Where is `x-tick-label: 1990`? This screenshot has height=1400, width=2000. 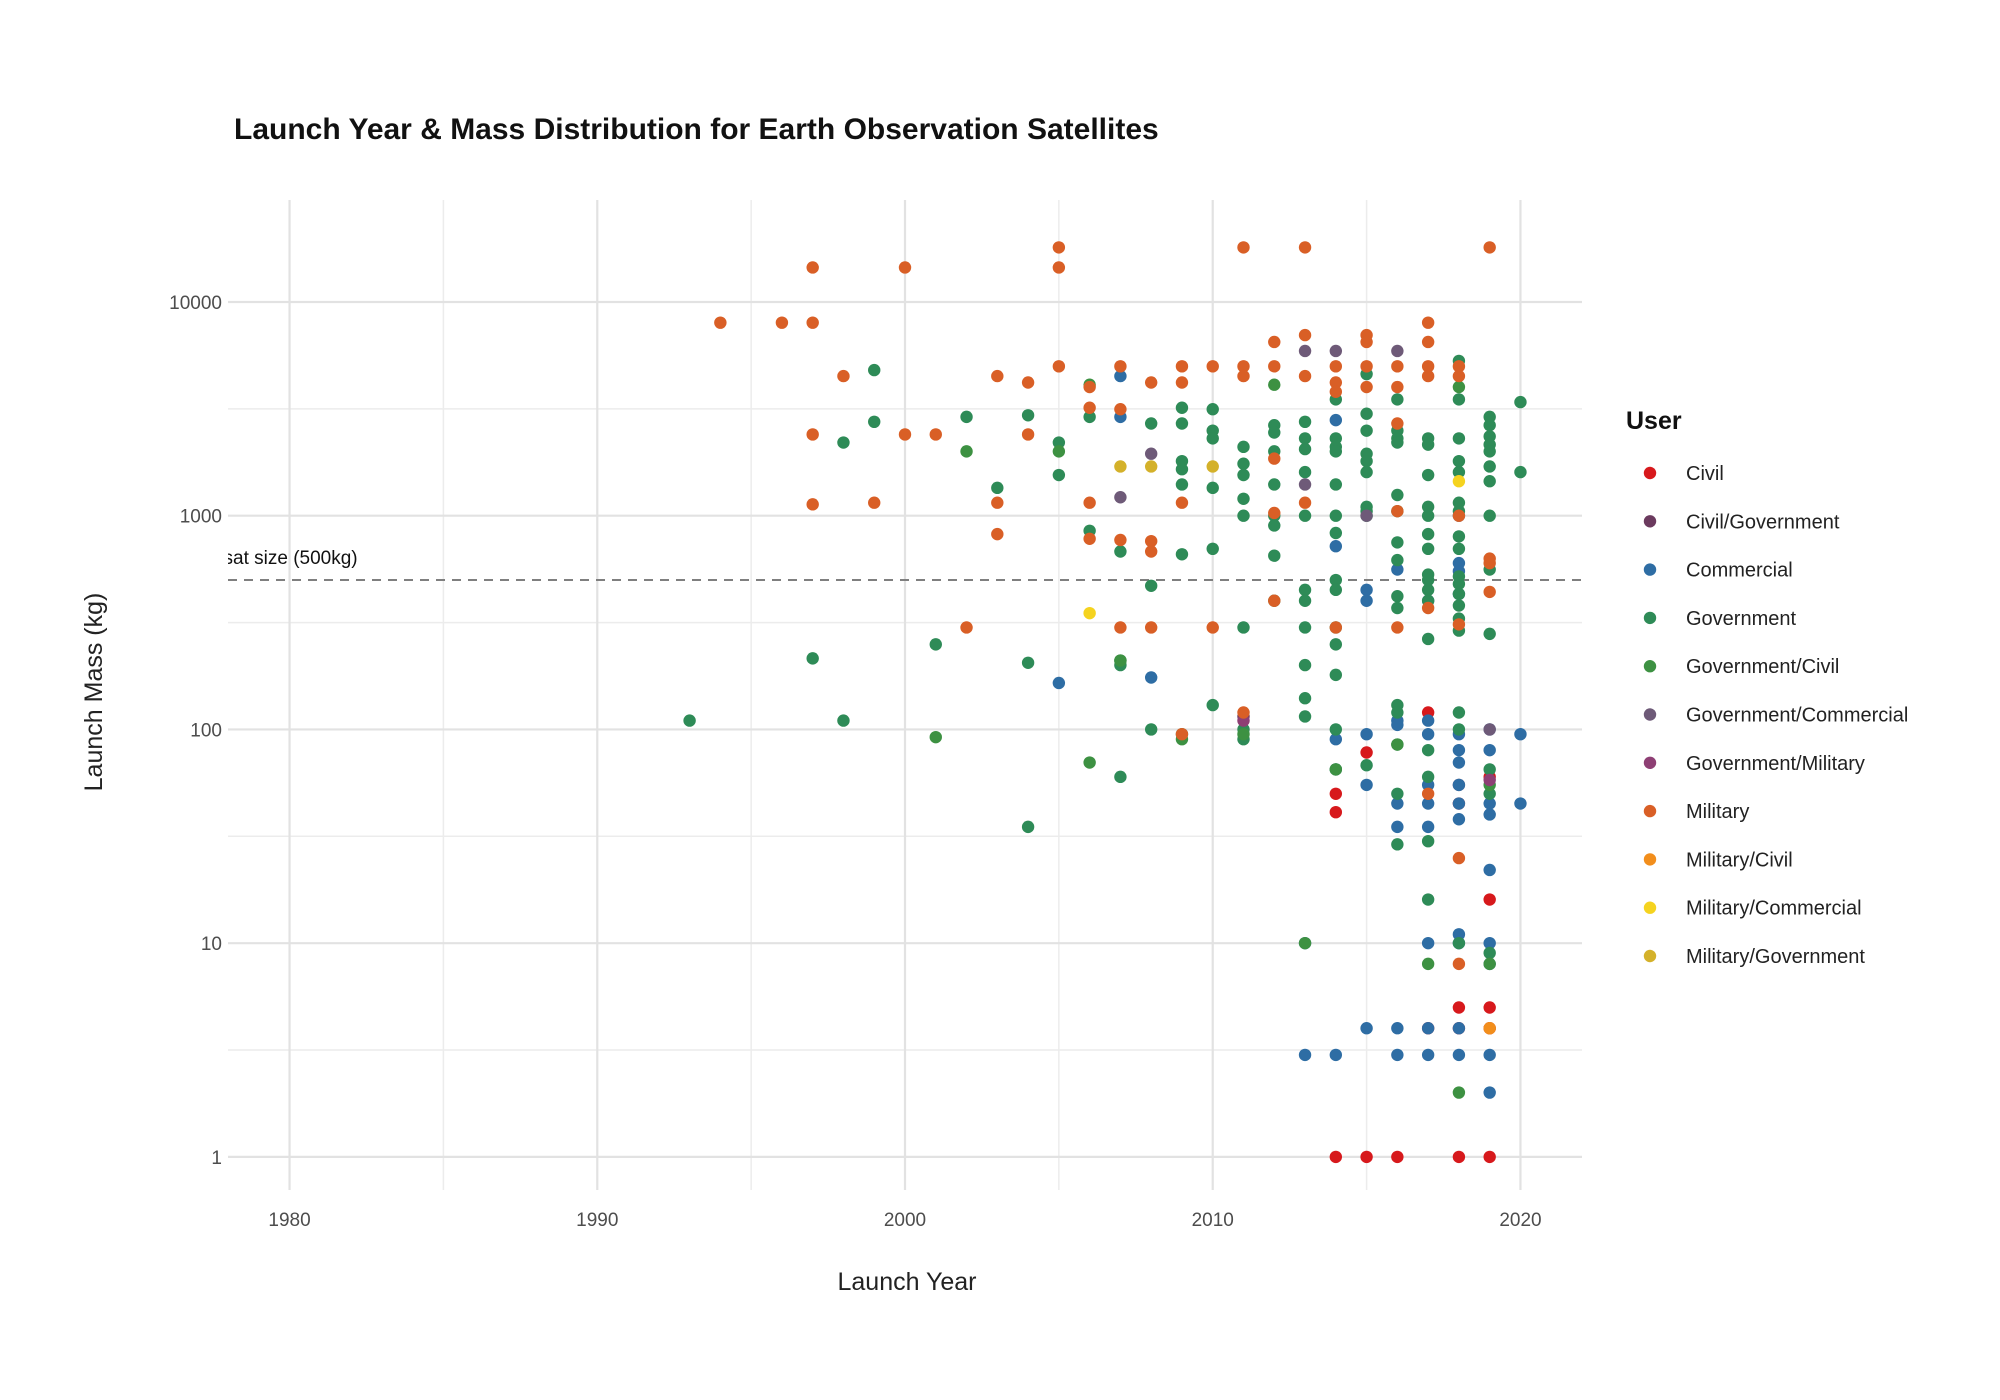
x-tick-label: 1990 is located at coordinates (597, 1220).